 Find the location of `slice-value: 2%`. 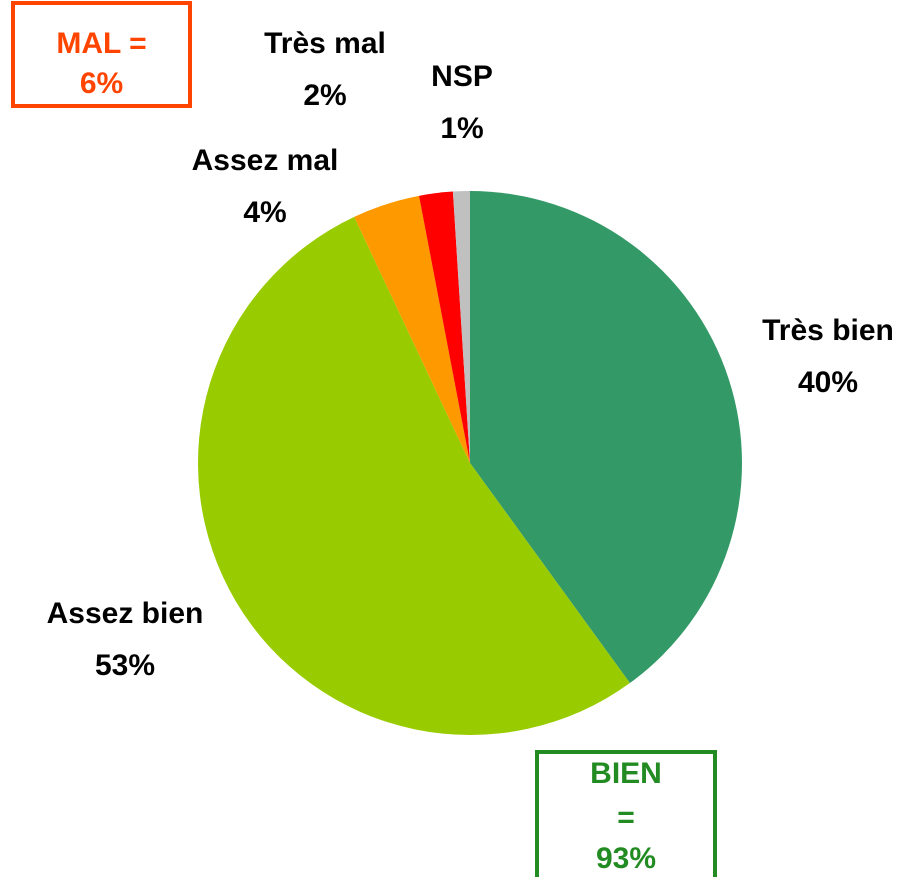

slice-value: 2% is located at coordinates (324, 95).